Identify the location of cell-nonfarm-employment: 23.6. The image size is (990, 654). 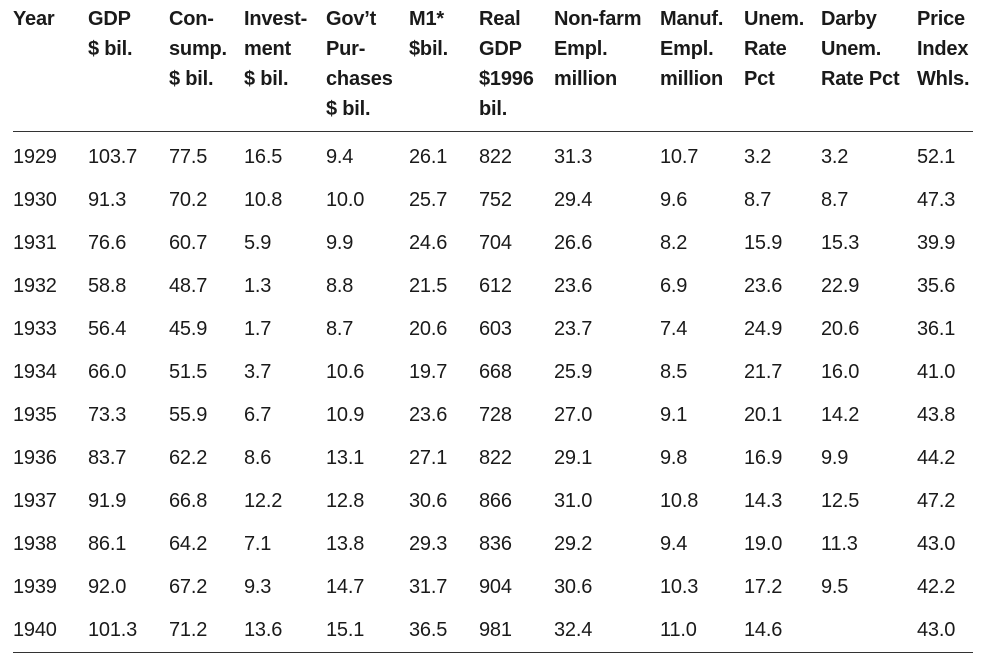
(573, 286).